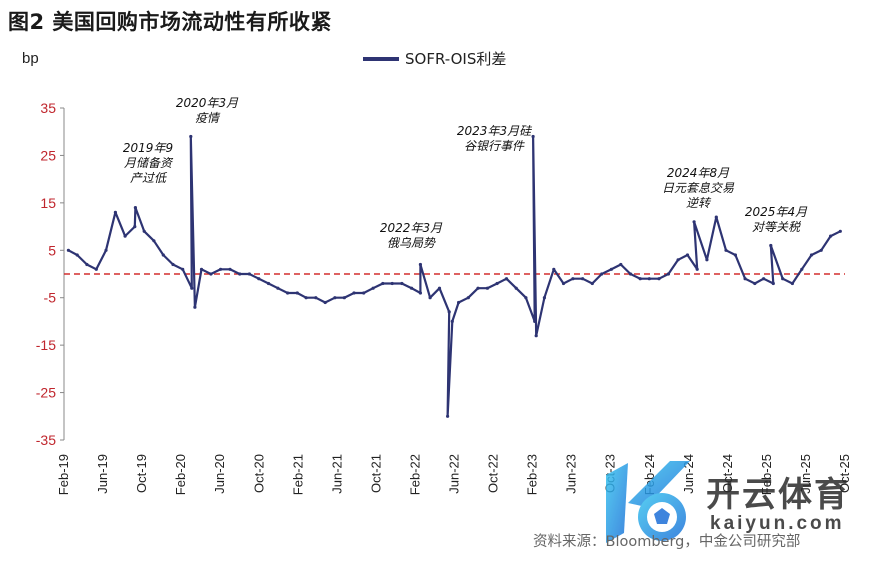 The width and height of the screenshot is (879, 561). What do you see at coordinates (805, 474) in the screenshot?
I see `x-tick-label: Jun-25` at bounding box center [805, 474].